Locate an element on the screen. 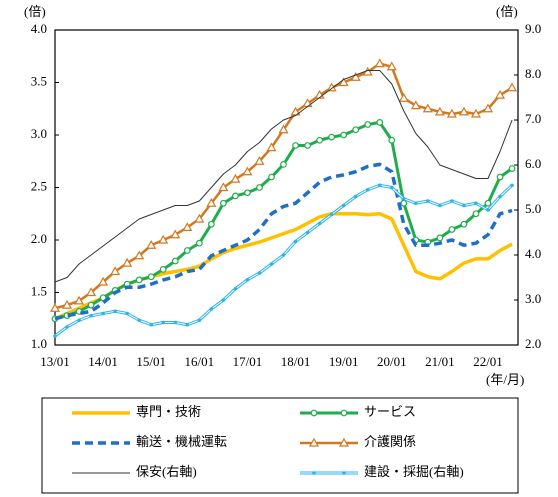 The width and height of the screenshot is (558, 497). x-tick-label: 16/01 is located at coordinates (200, 361).